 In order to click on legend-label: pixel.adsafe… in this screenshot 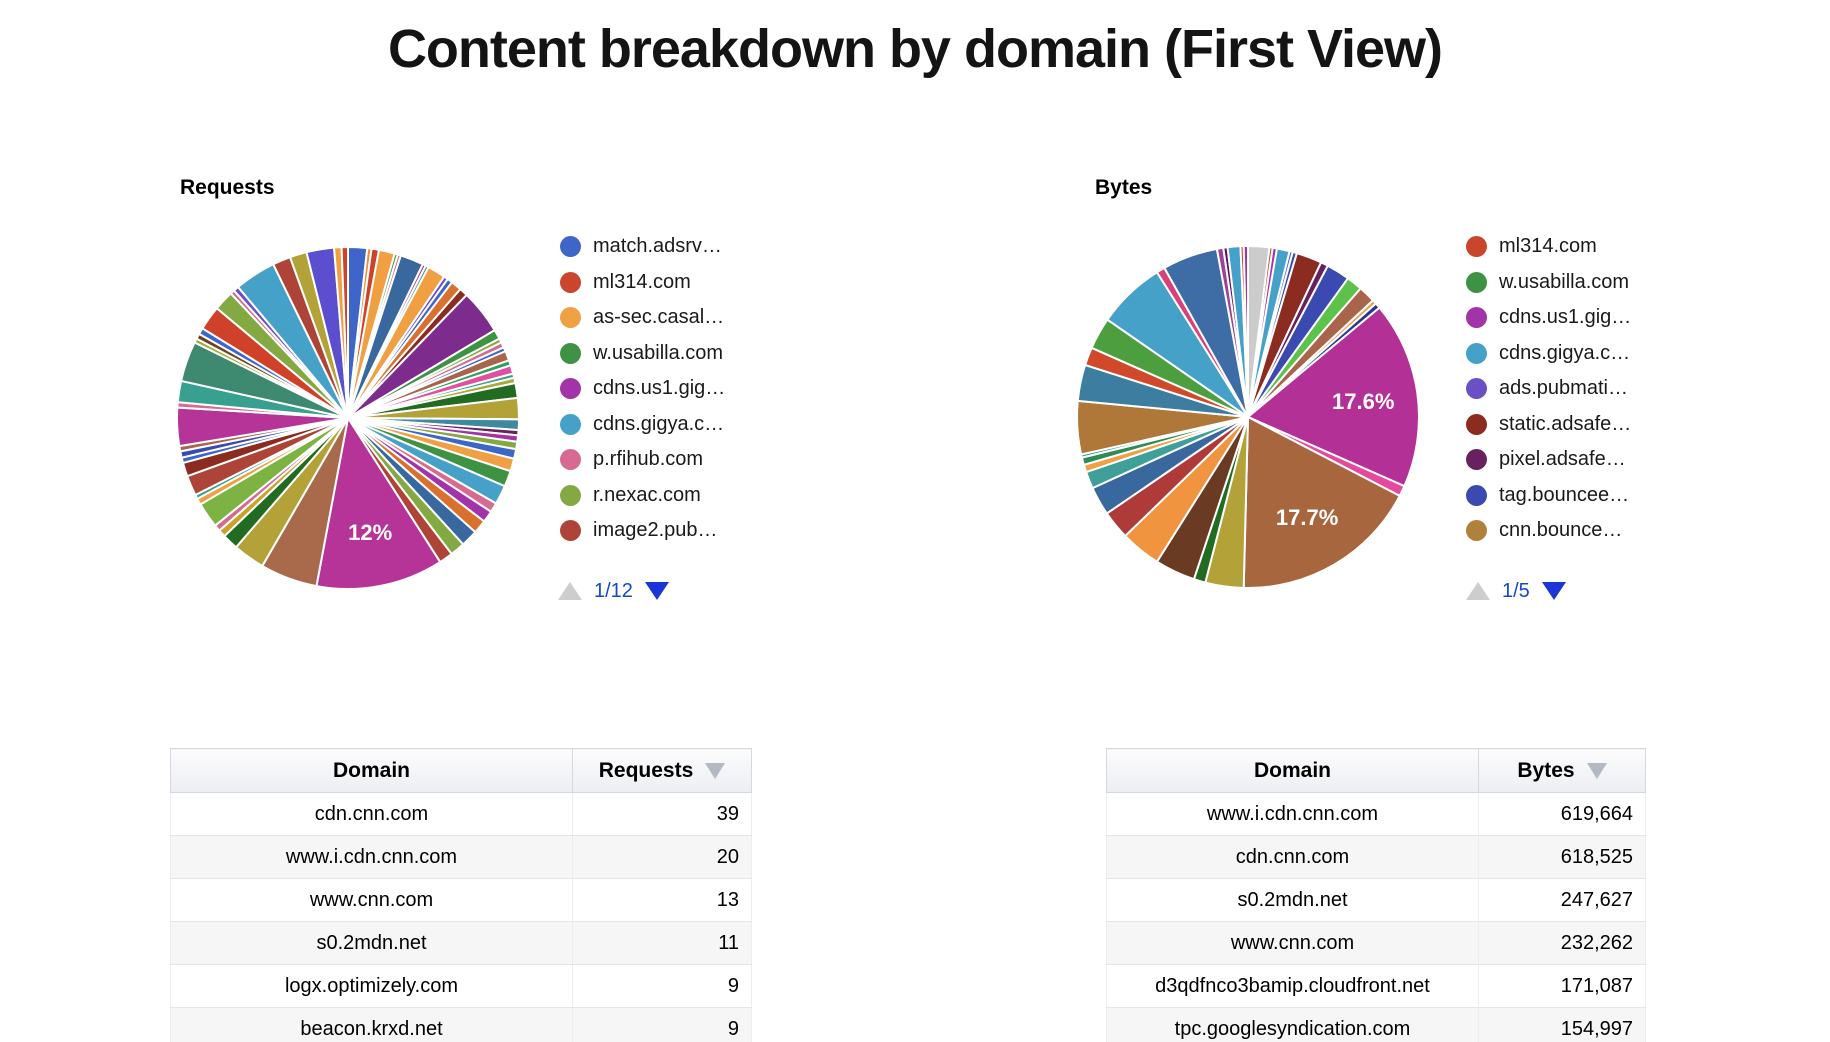, I will do `click(1562, 459)`.